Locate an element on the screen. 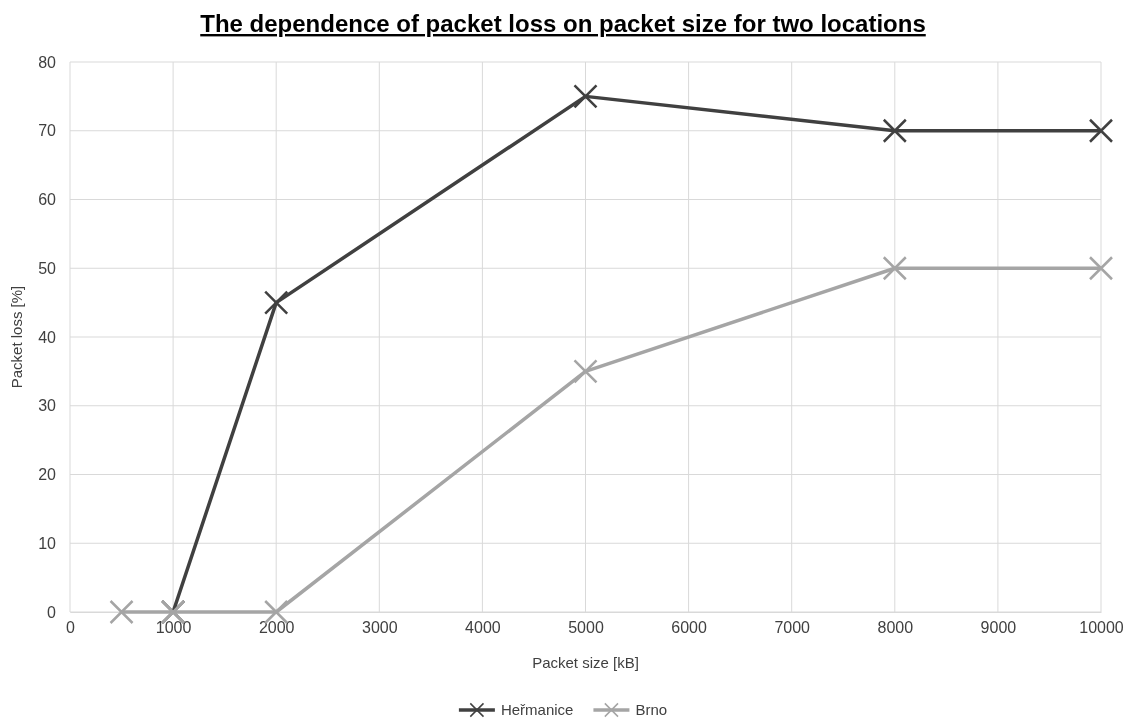 The width and height of the screenshot is (1136, 721). y-tick-label: 20 is located at coordinates (47, 475).